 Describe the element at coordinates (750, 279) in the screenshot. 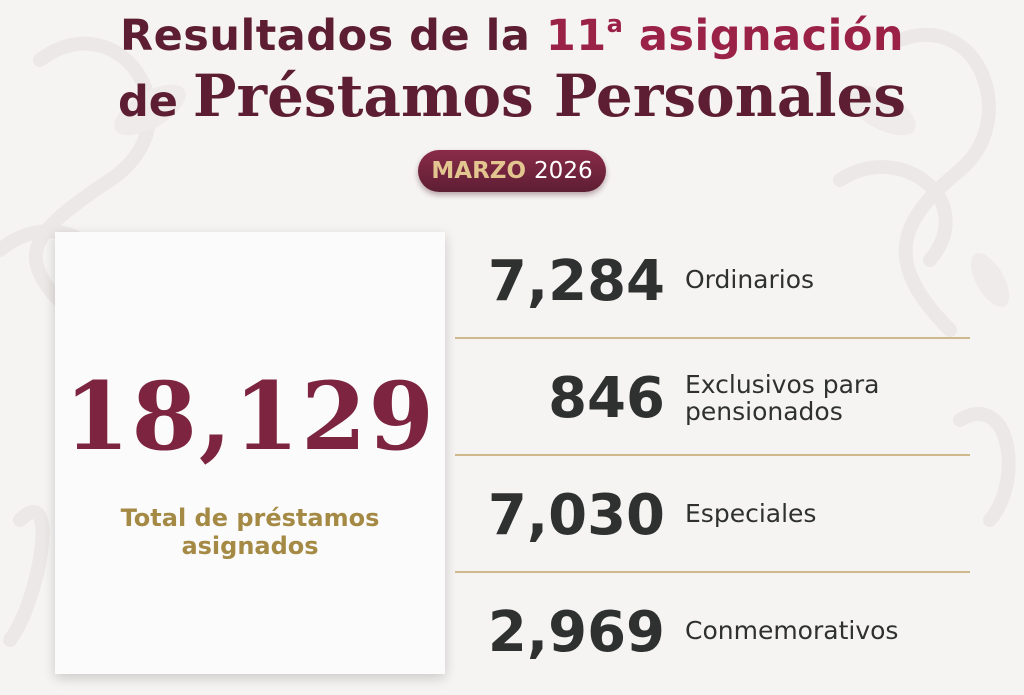

I see `stat-label: Ordinarios` at that location.